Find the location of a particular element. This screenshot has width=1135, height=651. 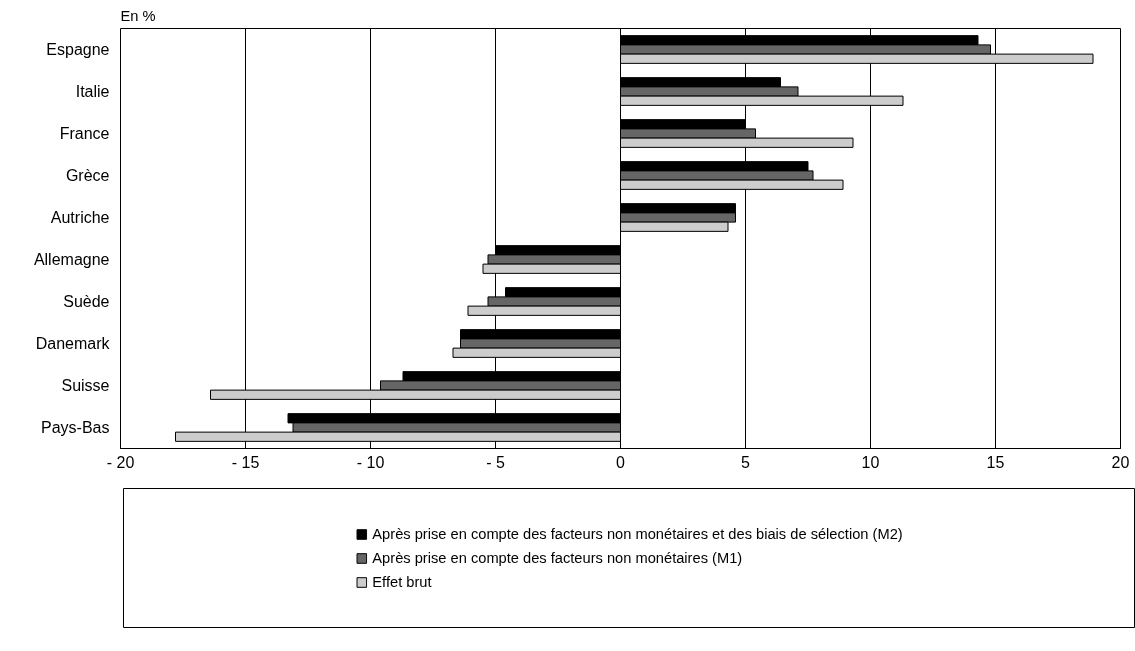

x-tick-label: 10 is located at coordinates (870, 462).